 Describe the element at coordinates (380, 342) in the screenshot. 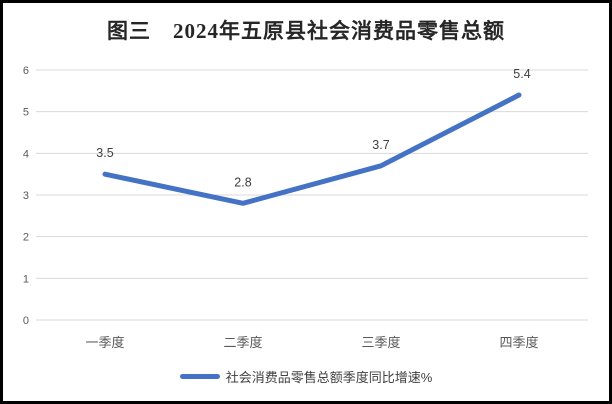

I see `x-axis-tick-label: 三季度` at that location.